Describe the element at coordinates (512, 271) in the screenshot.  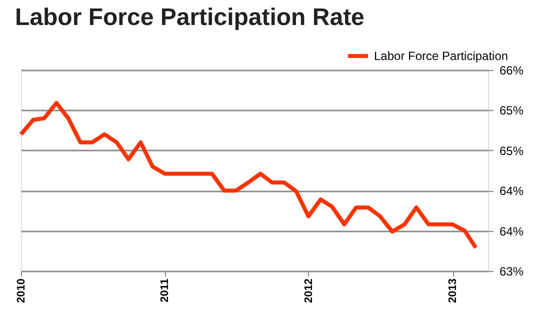
I see `y-tick-label: 63%` at that location.